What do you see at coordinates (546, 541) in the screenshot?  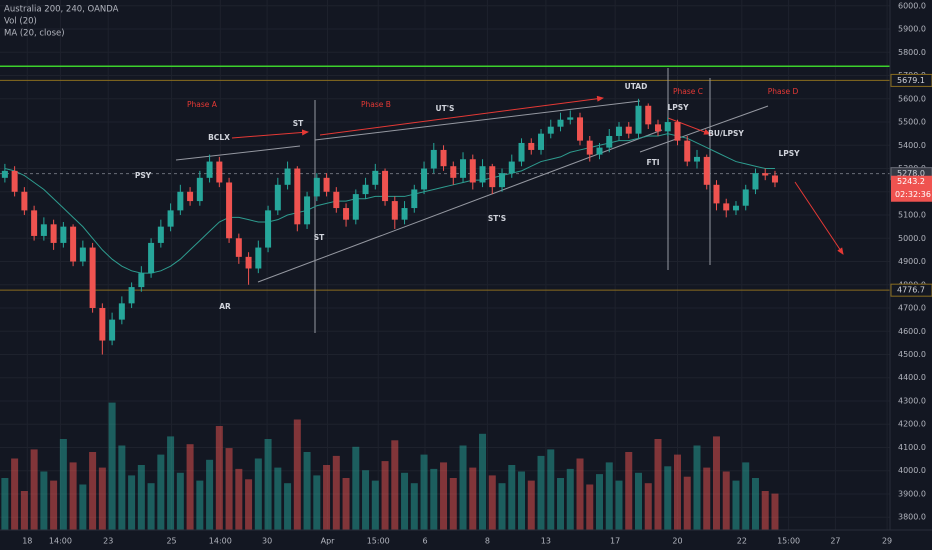 I see `x-tick-label: 13` at bounding box center [546, 541].